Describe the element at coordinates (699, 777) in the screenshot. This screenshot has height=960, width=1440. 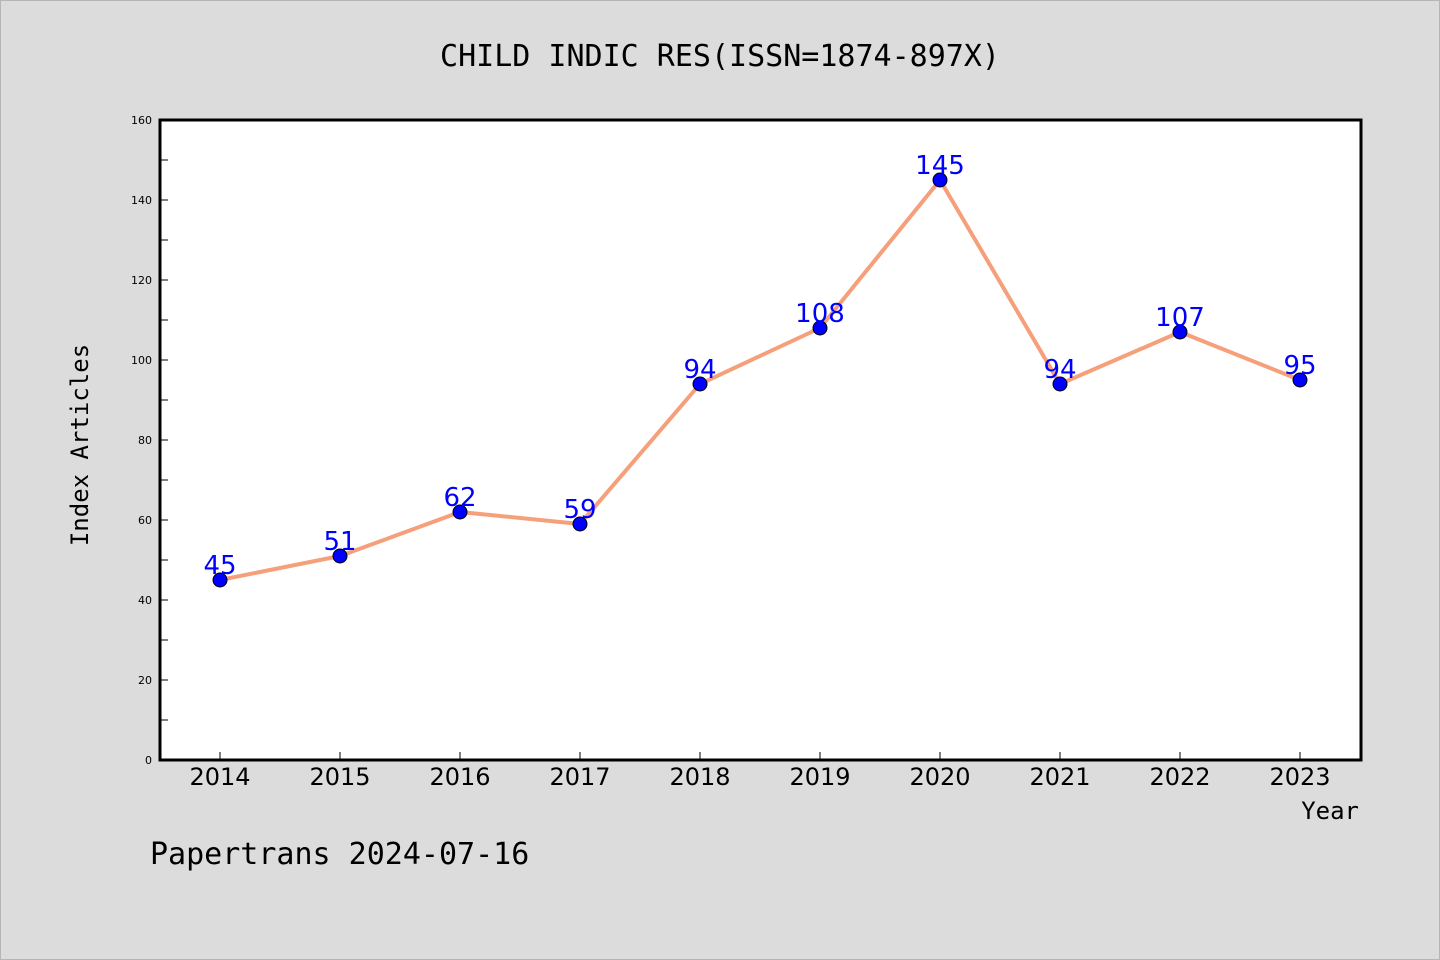
I see `x-tick-label: 2018` at that location.